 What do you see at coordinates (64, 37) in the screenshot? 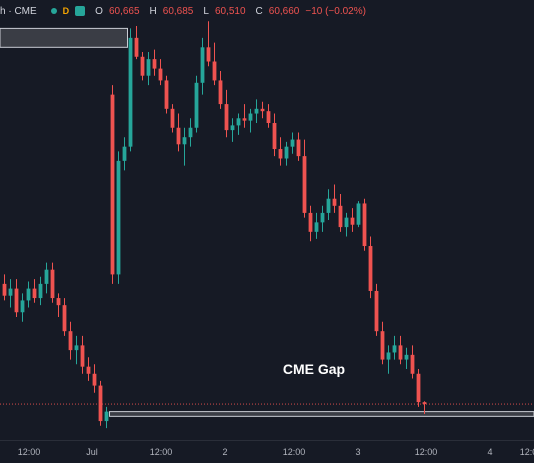
I see `supply-zone` at bounding box center [64, 37].